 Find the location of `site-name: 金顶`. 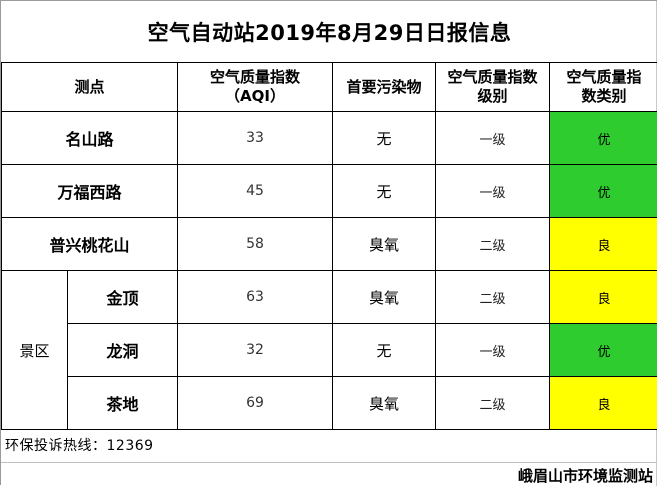

site-name: 金顶 is located at coordinates (123, 297).